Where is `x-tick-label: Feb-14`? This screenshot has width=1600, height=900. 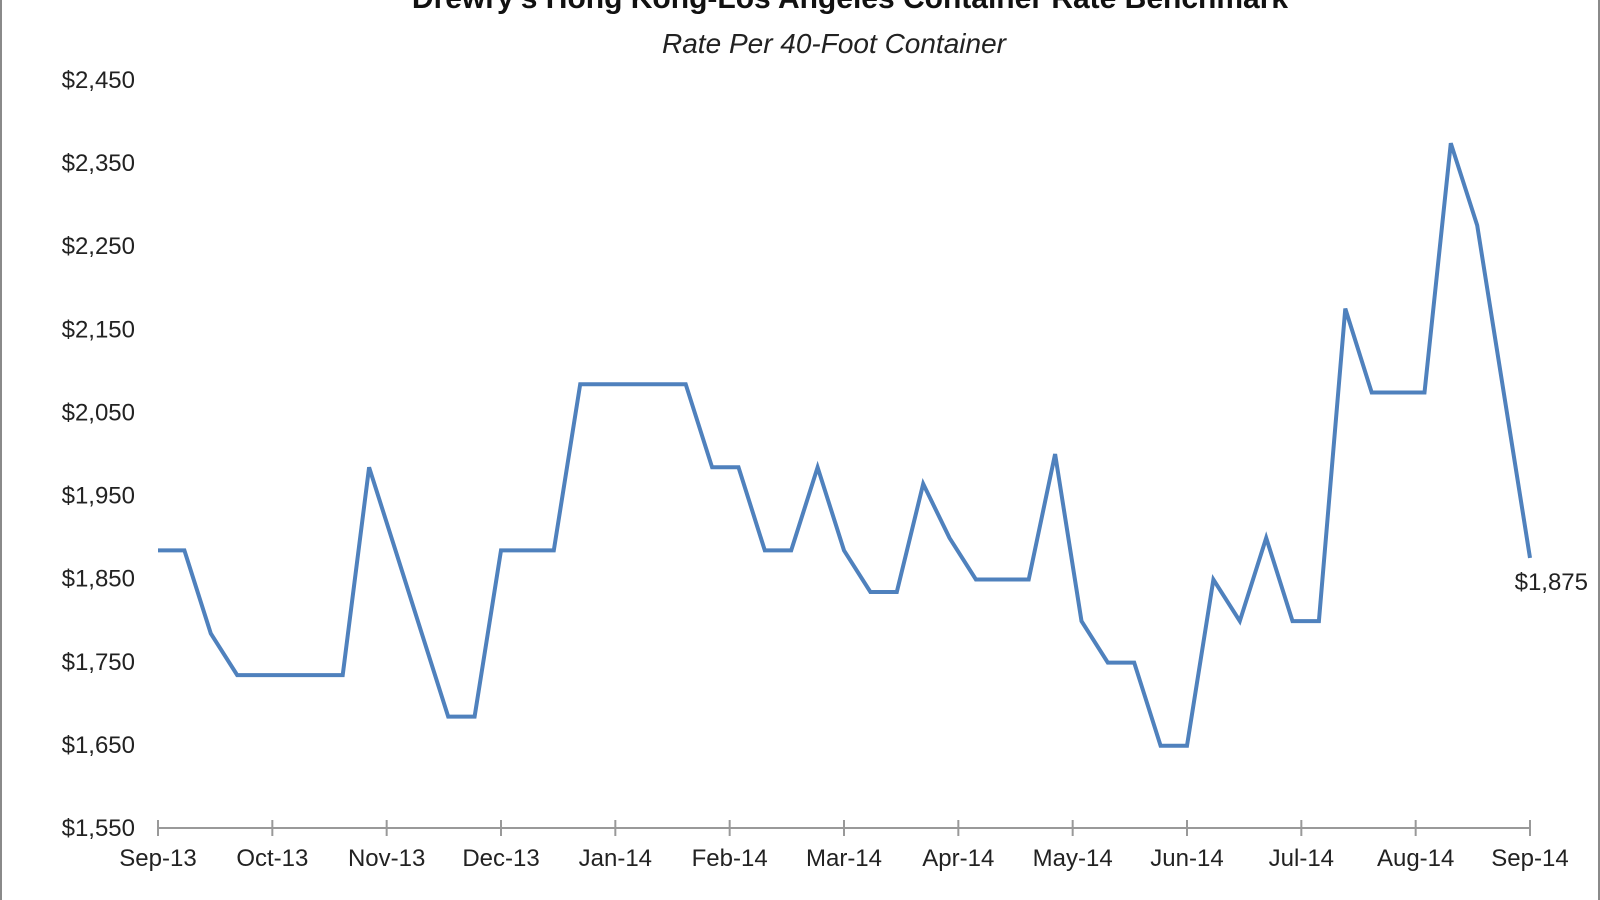 x-tick-label: Feb-14 is located at coordinates (730, 858).